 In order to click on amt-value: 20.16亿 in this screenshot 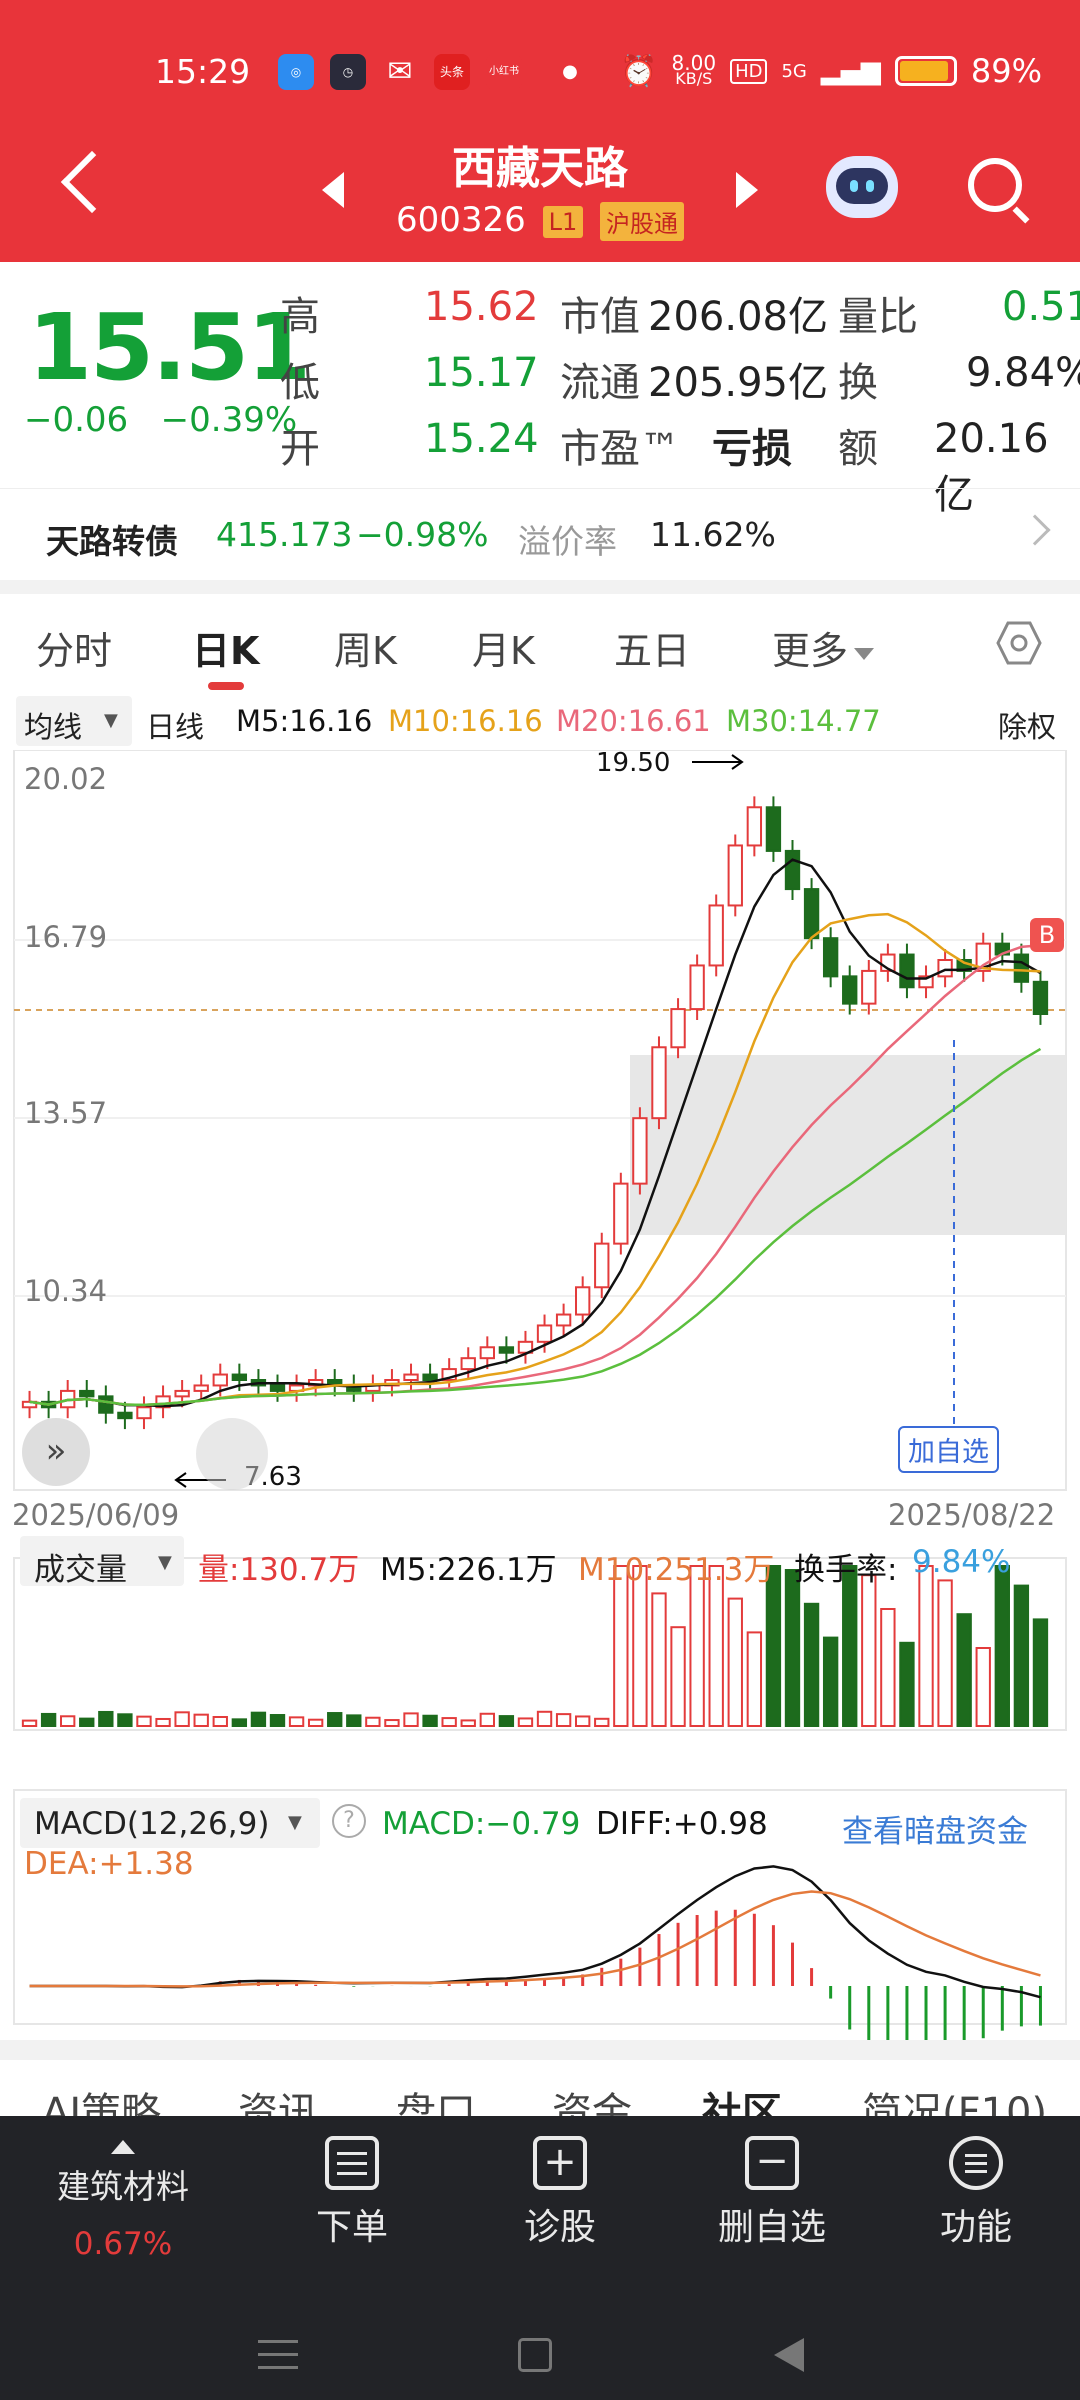, I will do `click(991, 467)`.